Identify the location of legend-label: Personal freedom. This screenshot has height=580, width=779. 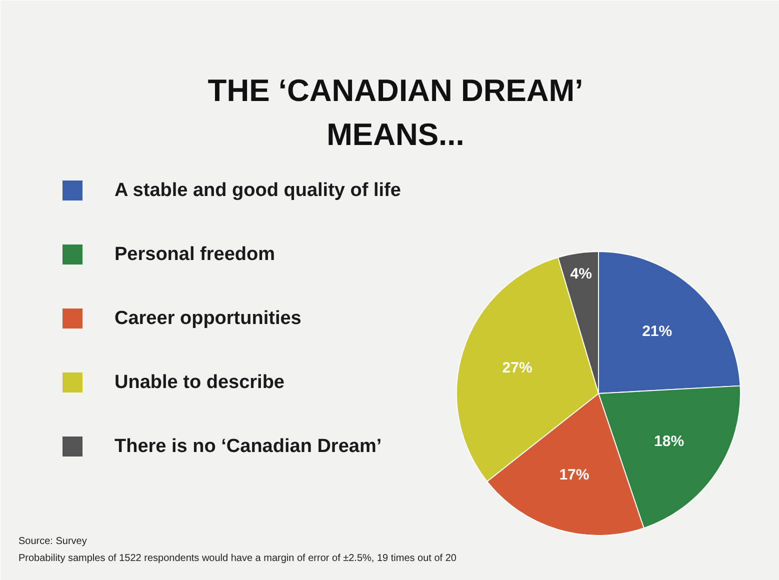
(194, 254).